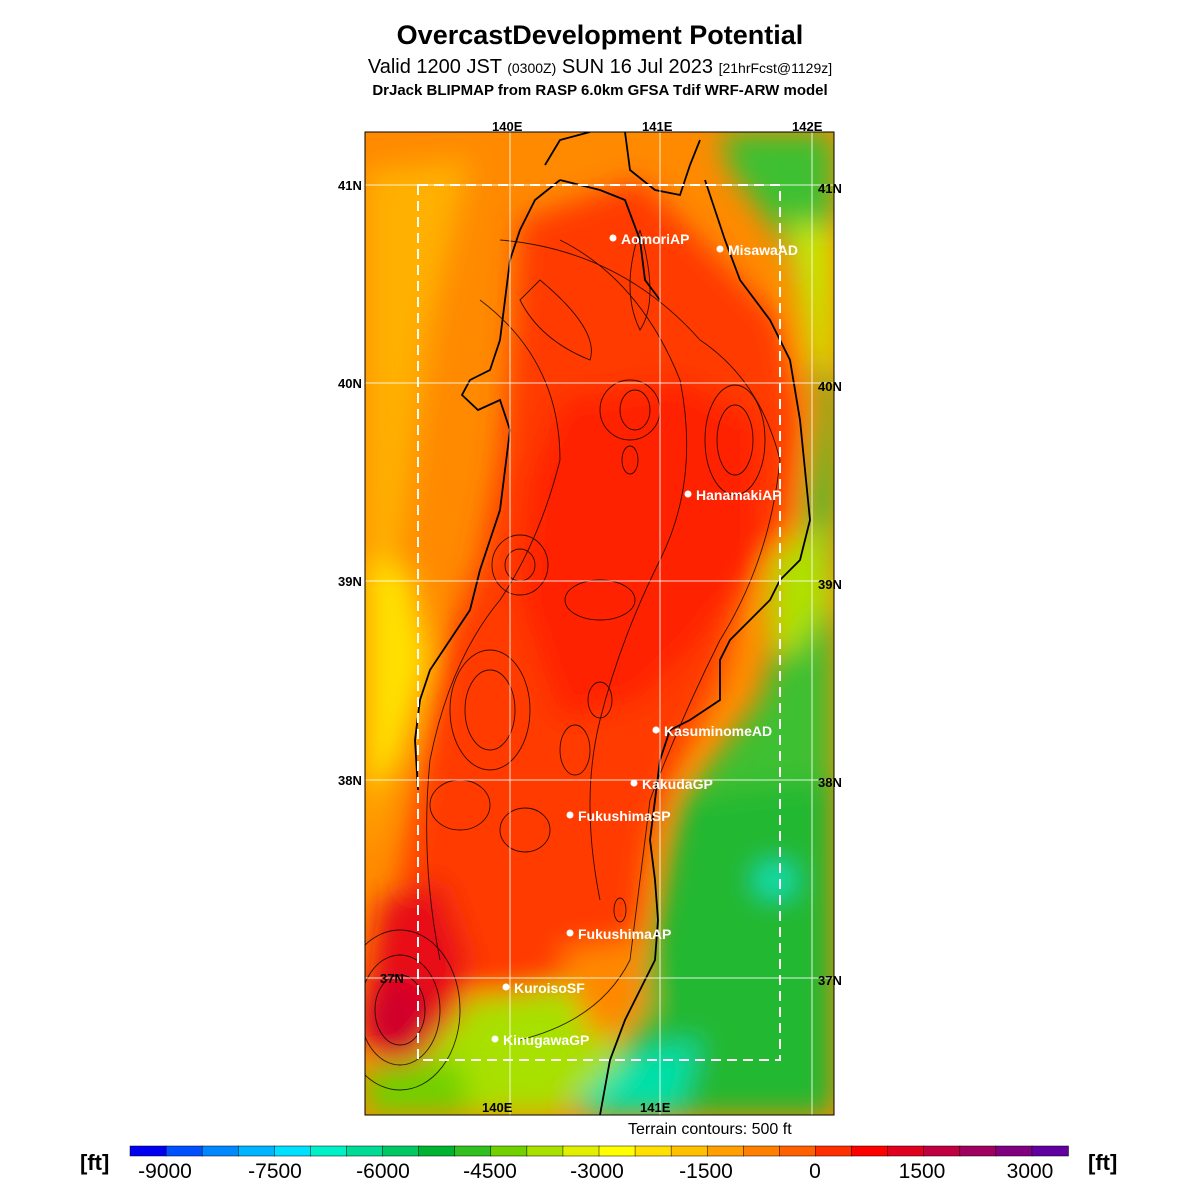  Describe the element at coordinates (830, 782) in the screenshot. I see `lat-label-right-38: 38N` at that location.